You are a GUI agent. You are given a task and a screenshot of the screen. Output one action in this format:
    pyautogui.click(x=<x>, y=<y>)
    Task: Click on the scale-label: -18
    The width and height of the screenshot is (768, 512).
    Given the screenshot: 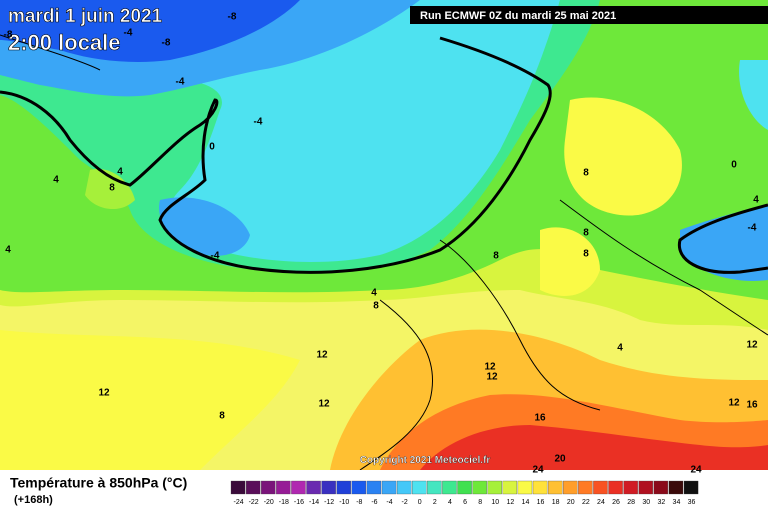 What is the action you would take?
    pyautogui.click(x=284, y=502)
    